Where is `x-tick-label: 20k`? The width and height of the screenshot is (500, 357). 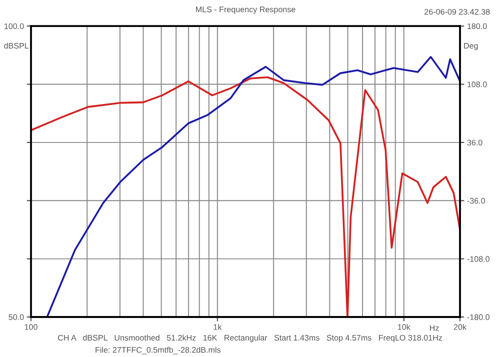
x-tick-label: 20k is located at coordinates (460, 327).